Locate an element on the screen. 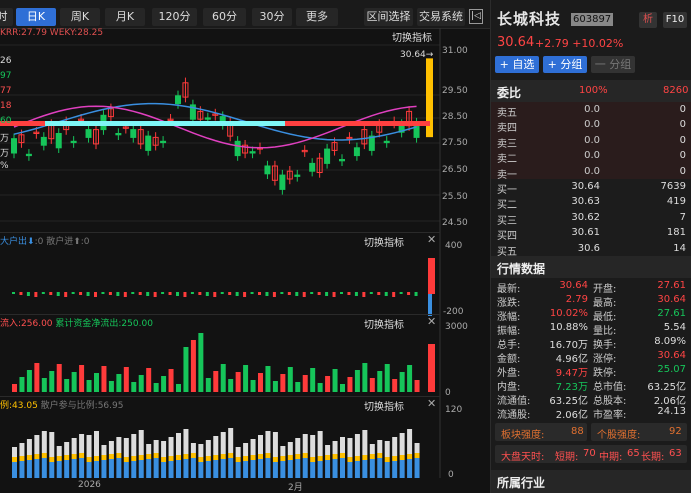  remove-group-button: 一 分组 is located at coordinates (613, 64).